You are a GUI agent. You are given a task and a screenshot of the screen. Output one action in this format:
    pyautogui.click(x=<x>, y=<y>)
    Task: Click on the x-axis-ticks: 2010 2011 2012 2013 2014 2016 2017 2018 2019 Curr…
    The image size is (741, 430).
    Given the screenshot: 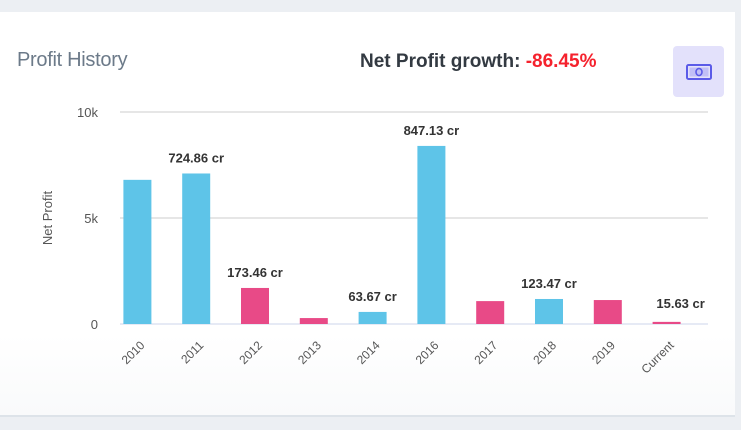 What is the action you would take?
    pyautogui.click(x=398, y=357)
    